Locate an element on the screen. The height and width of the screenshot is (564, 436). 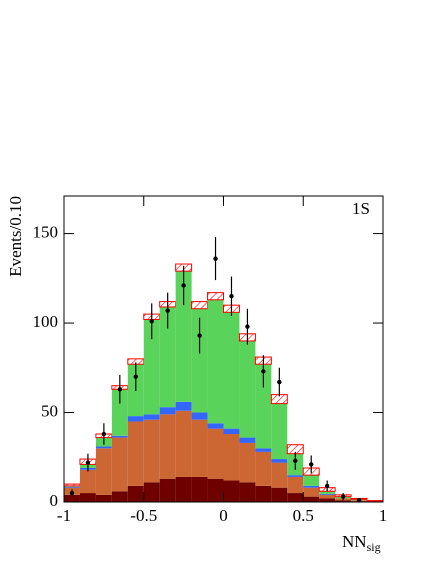
x-tick-label: 1 is located at coordinates (383, 515).